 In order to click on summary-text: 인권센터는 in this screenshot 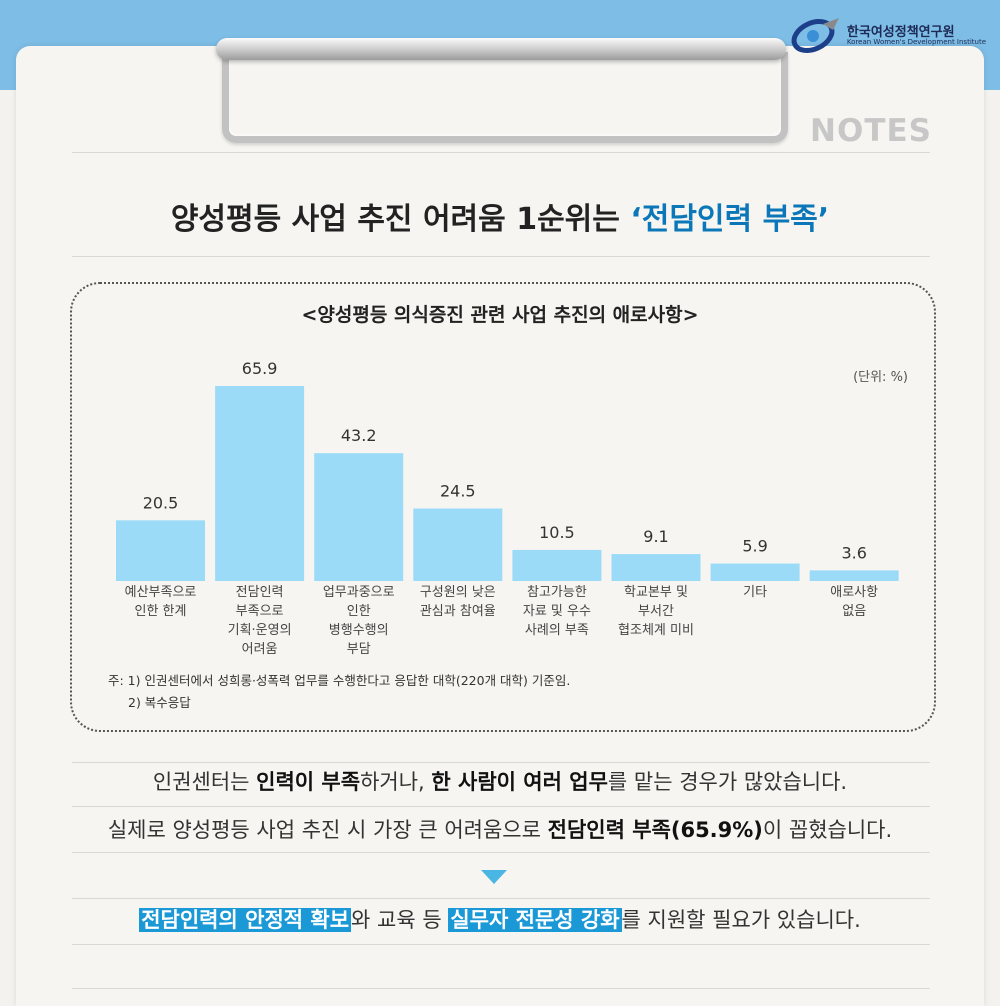, I will do `click(204, 782)`.